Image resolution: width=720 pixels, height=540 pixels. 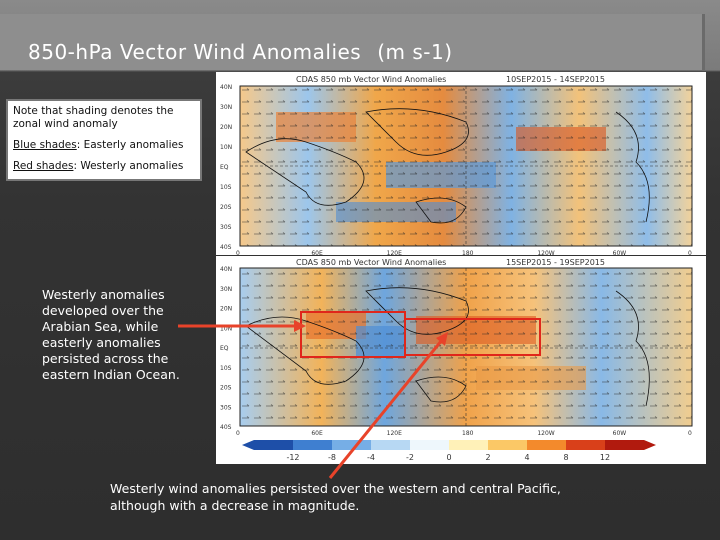 What do you see at coordinates (332, 457) in the screenshot?
I see `colorbar-tick-label: -8` at bounding box center [332, 457].